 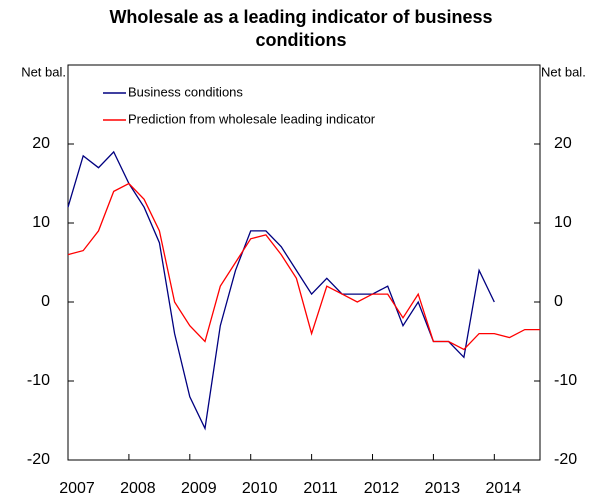 I want to click on legend-label: Business conditions, so click(x=185, y=91).